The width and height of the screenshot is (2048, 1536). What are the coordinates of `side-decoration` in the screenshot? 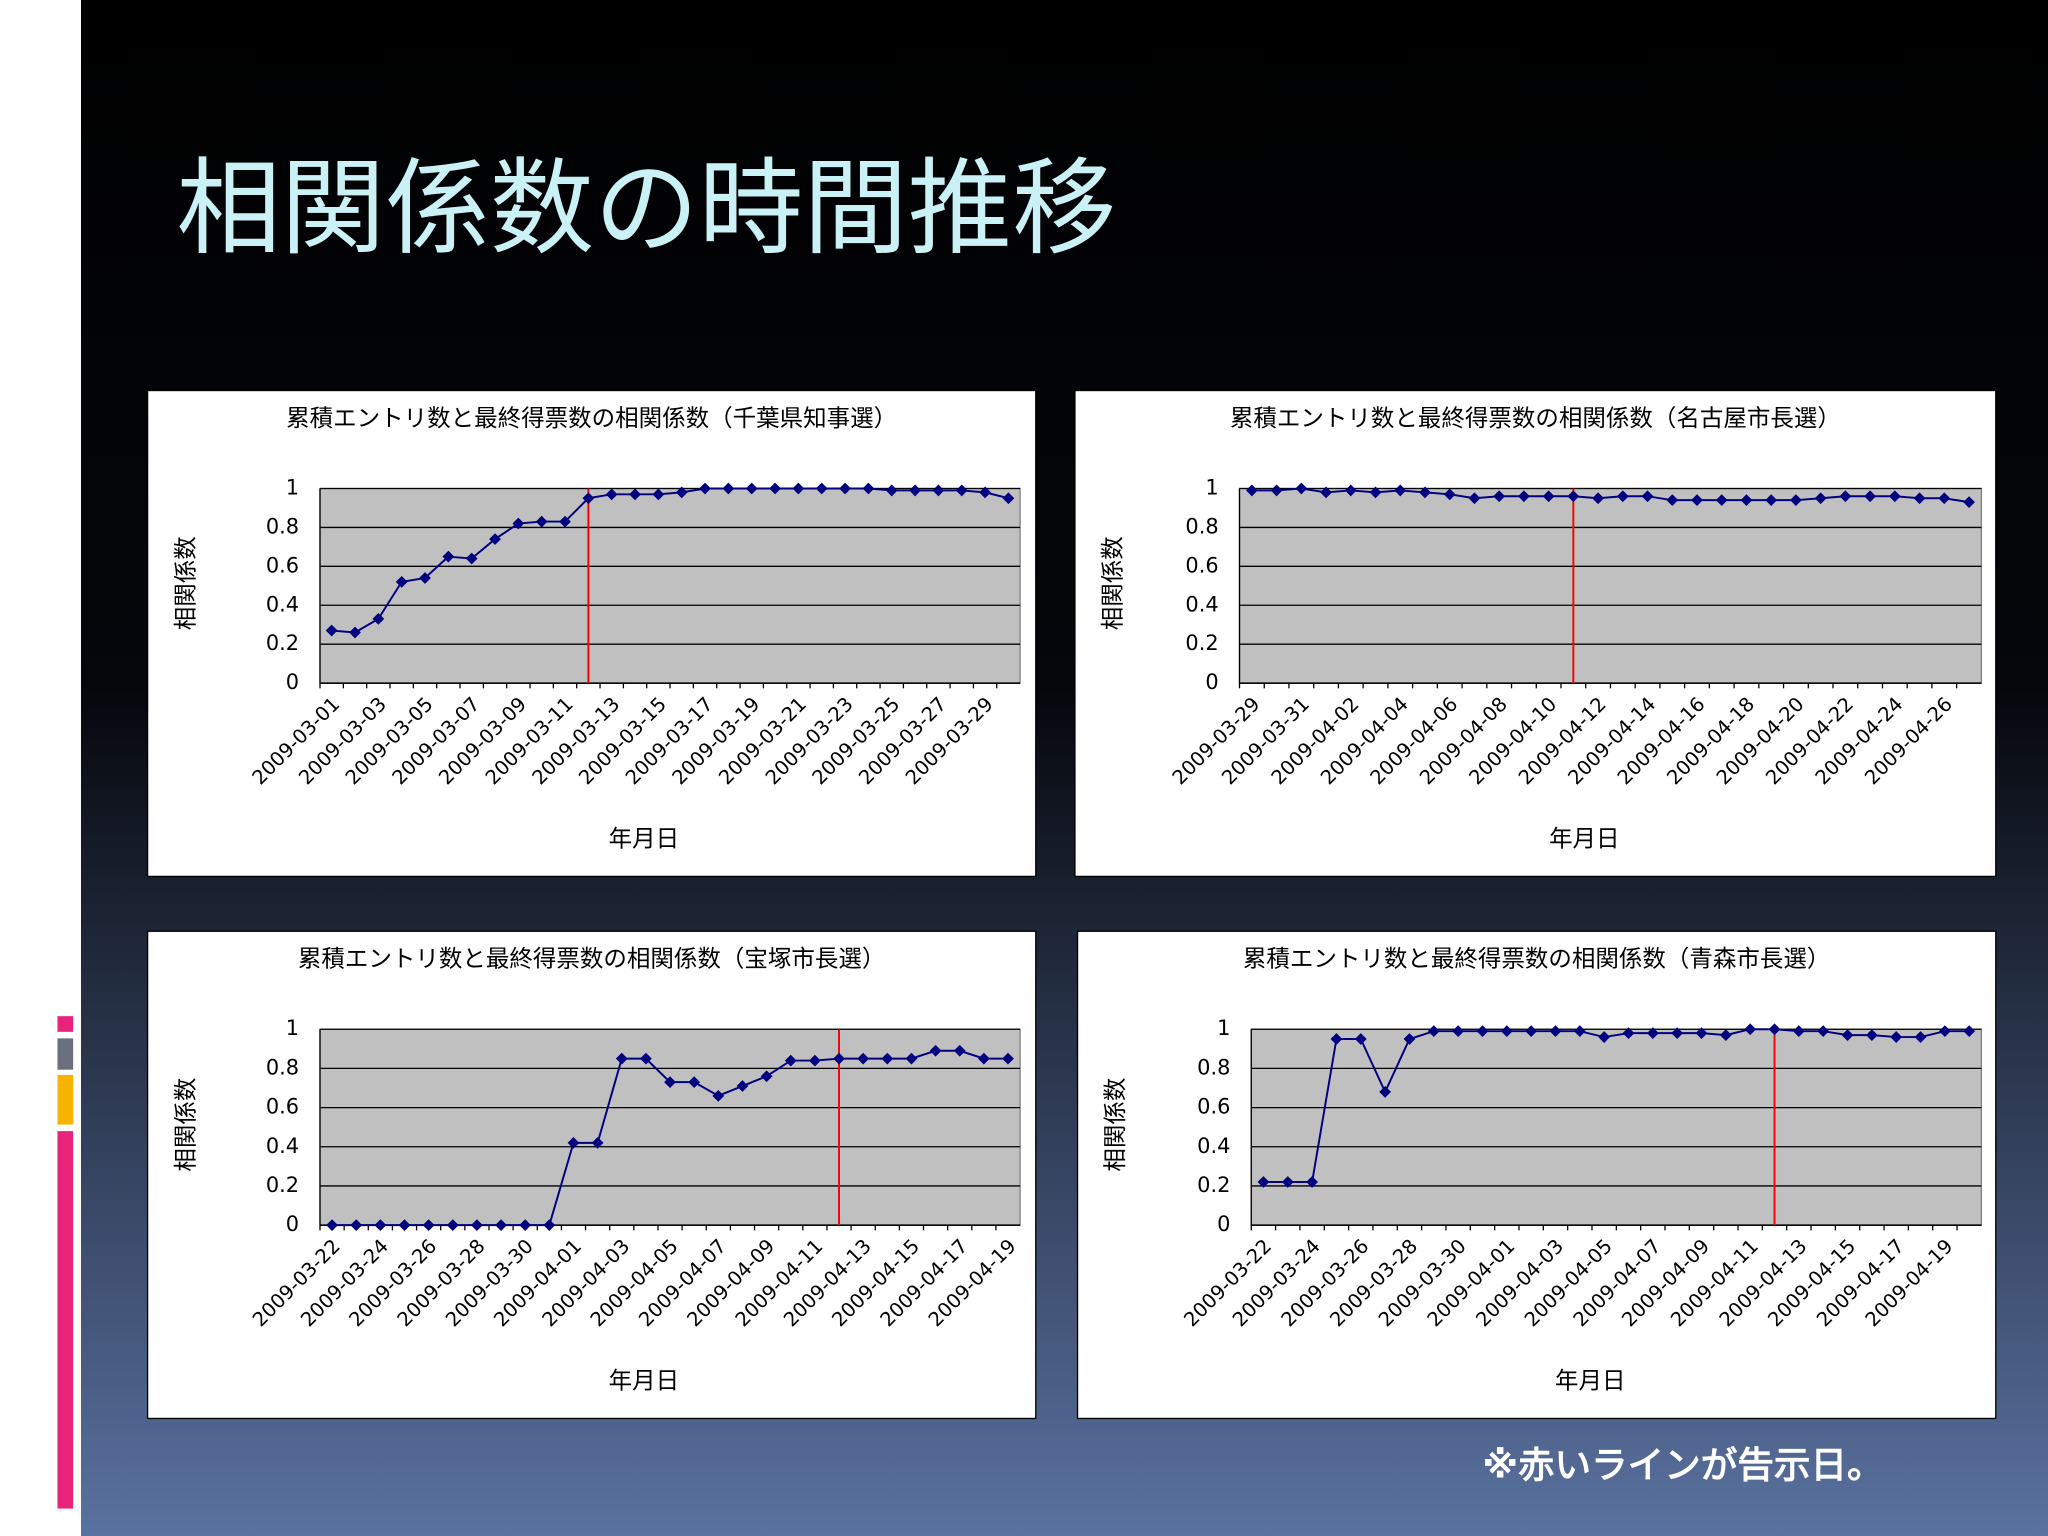 It's located at (65, 1262).